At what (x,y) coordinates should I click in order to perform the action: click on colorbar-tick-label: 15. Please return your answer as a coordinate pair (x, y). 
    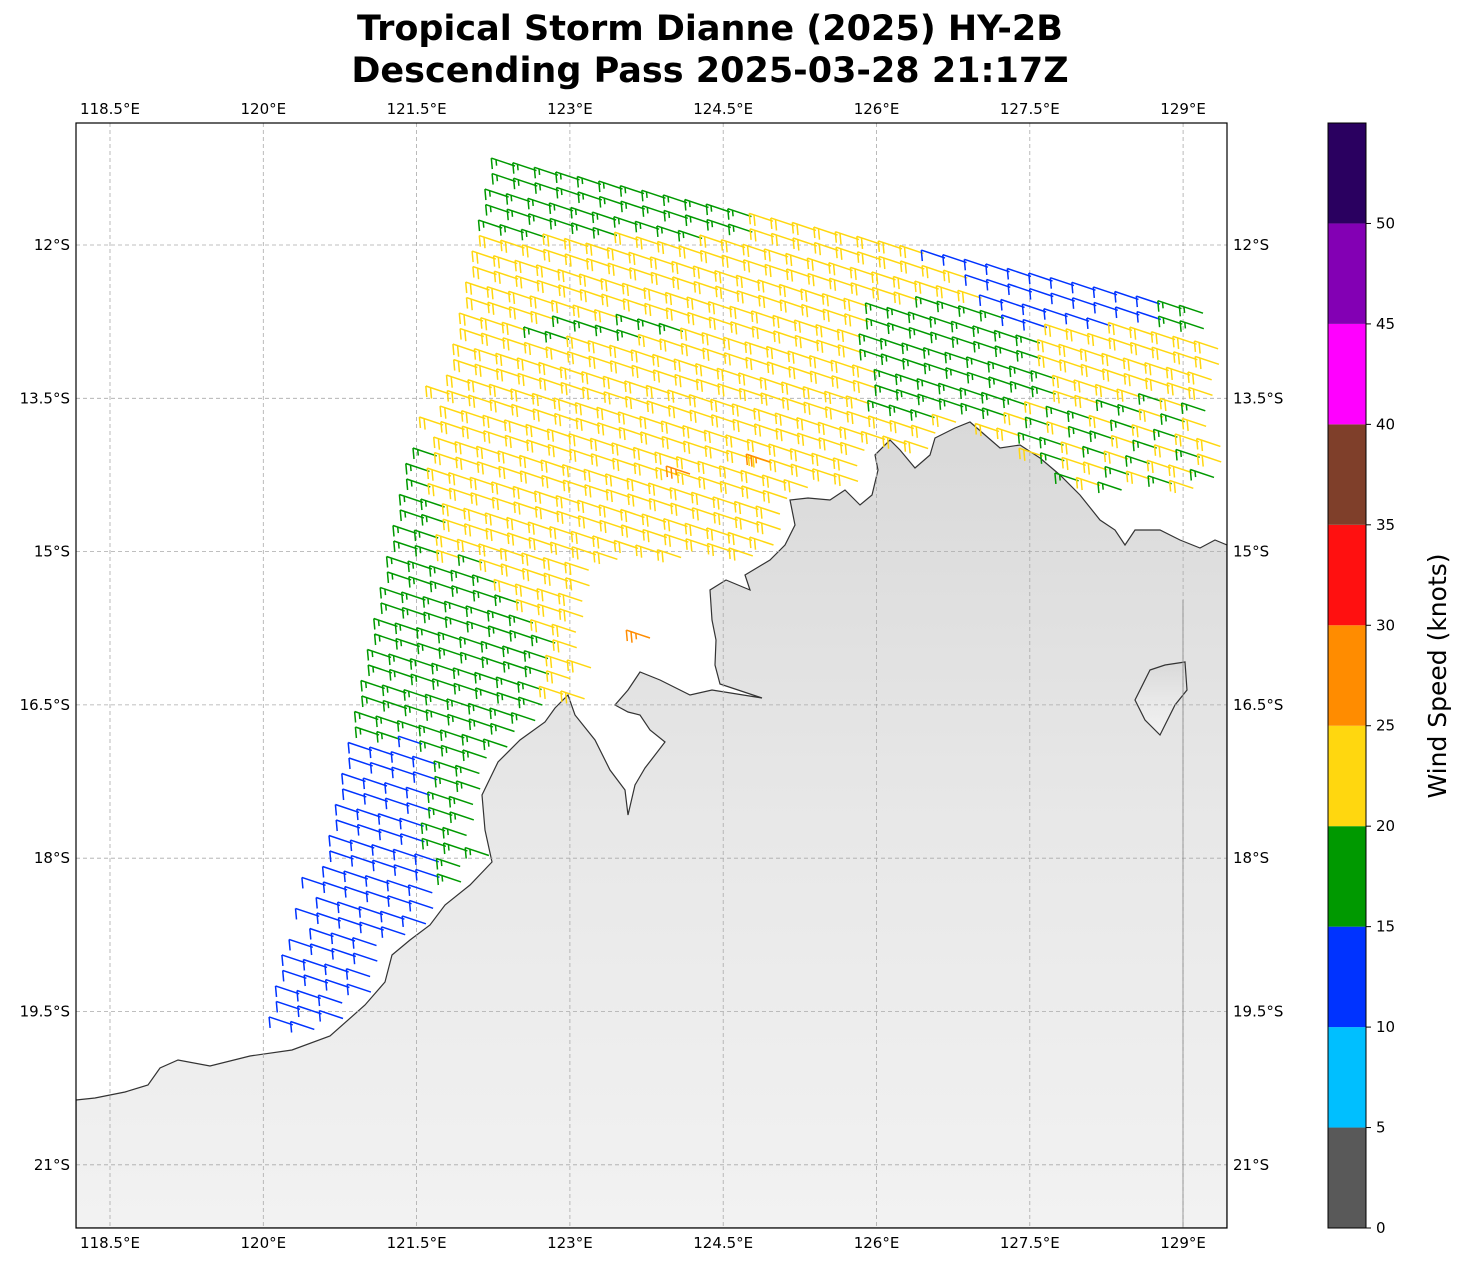
    Looking at the image, I should click on (1385, 927).